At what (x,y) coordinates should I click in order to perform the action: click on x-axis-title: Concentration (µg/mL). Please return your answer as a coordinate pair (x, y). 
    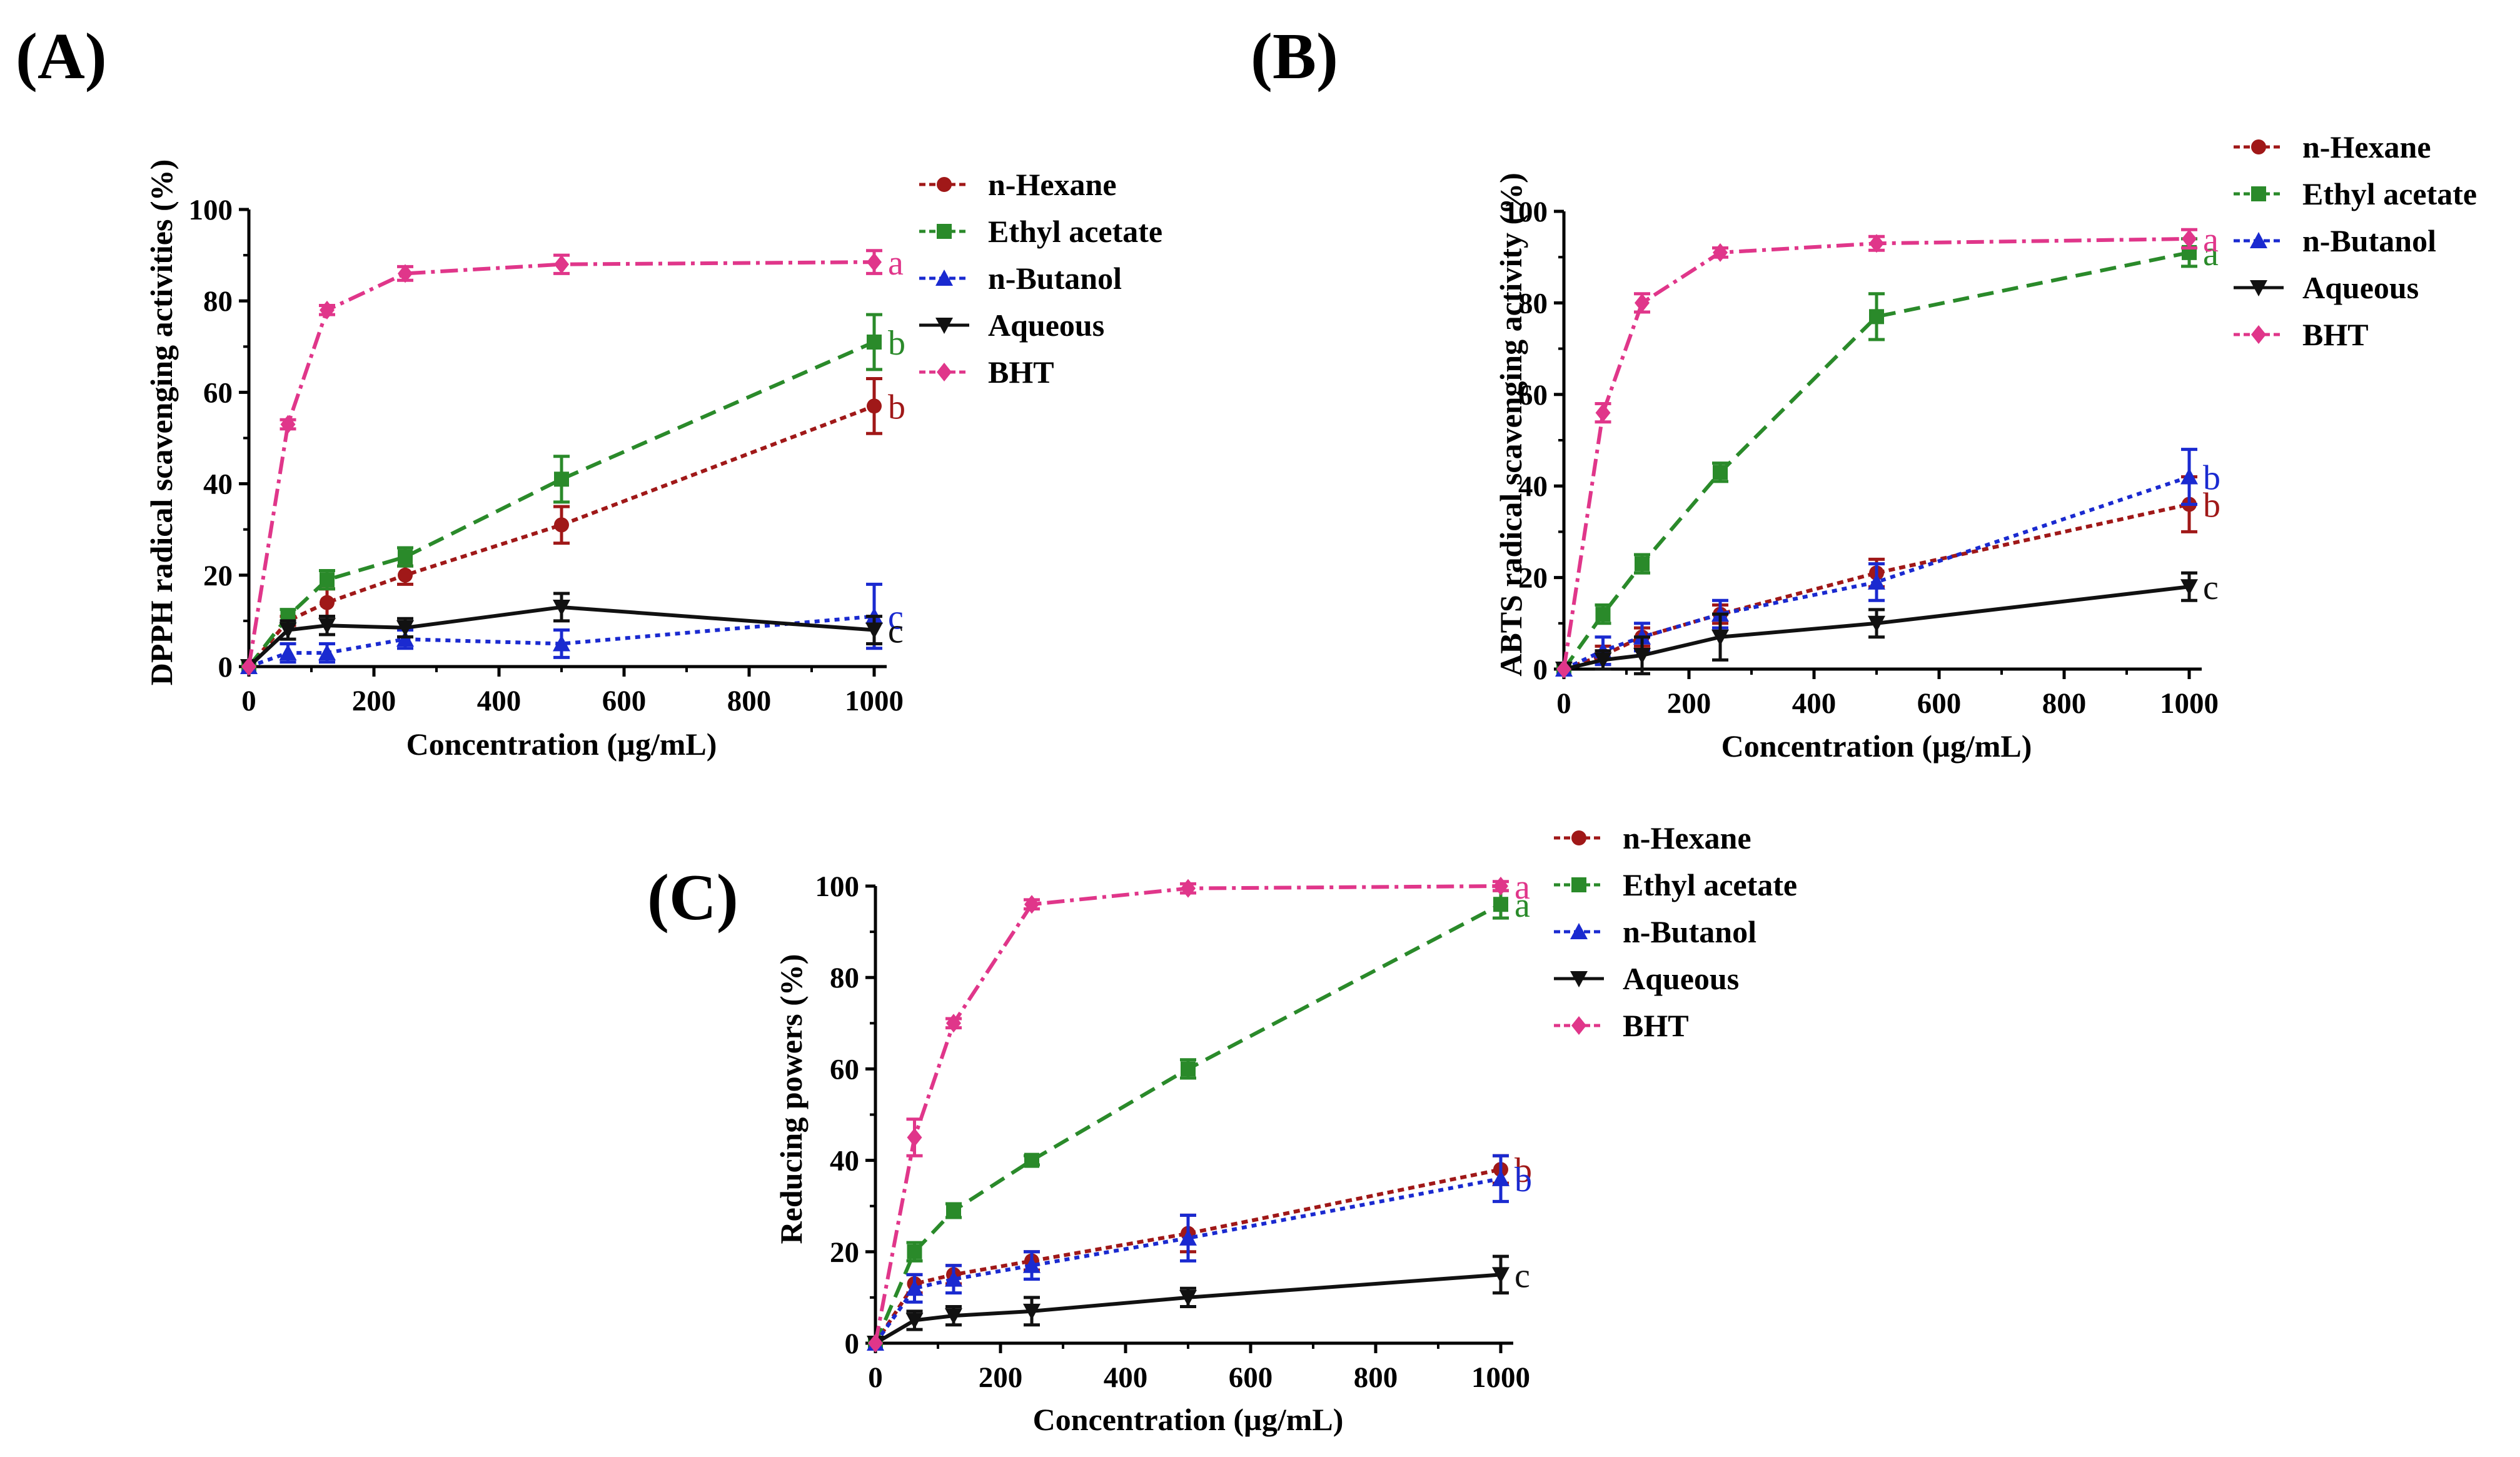
    Looking at the image, I should click on (562, 744).